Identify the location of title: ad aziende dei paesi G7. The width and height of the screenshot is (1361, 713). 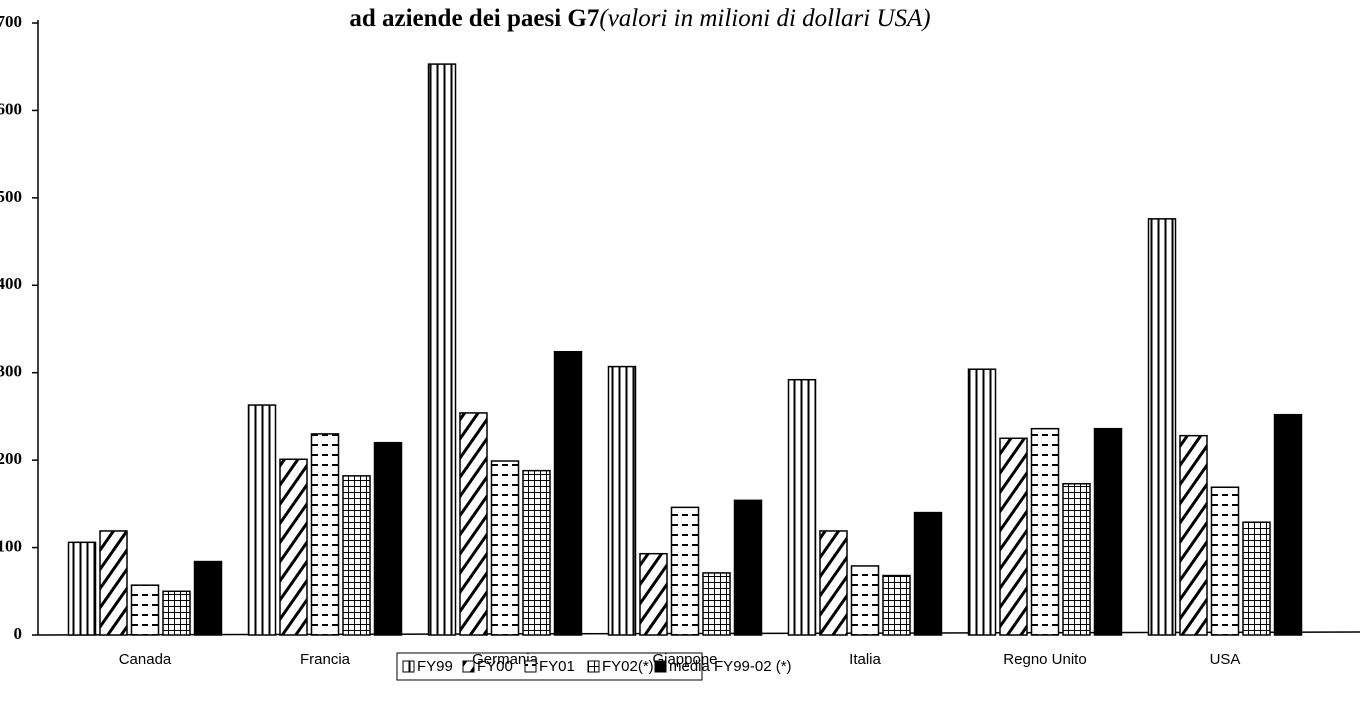
(474, 18).